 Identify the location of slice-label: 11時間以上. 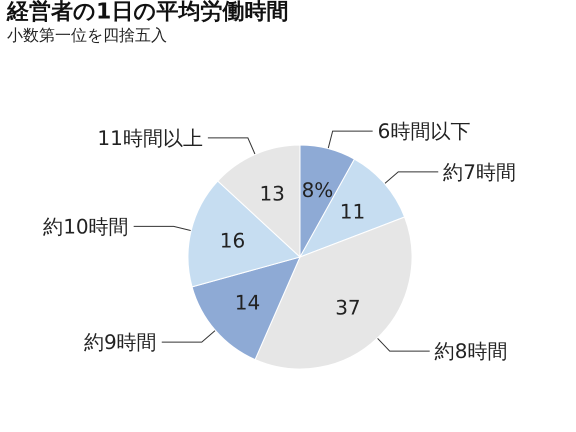
(150, 138).